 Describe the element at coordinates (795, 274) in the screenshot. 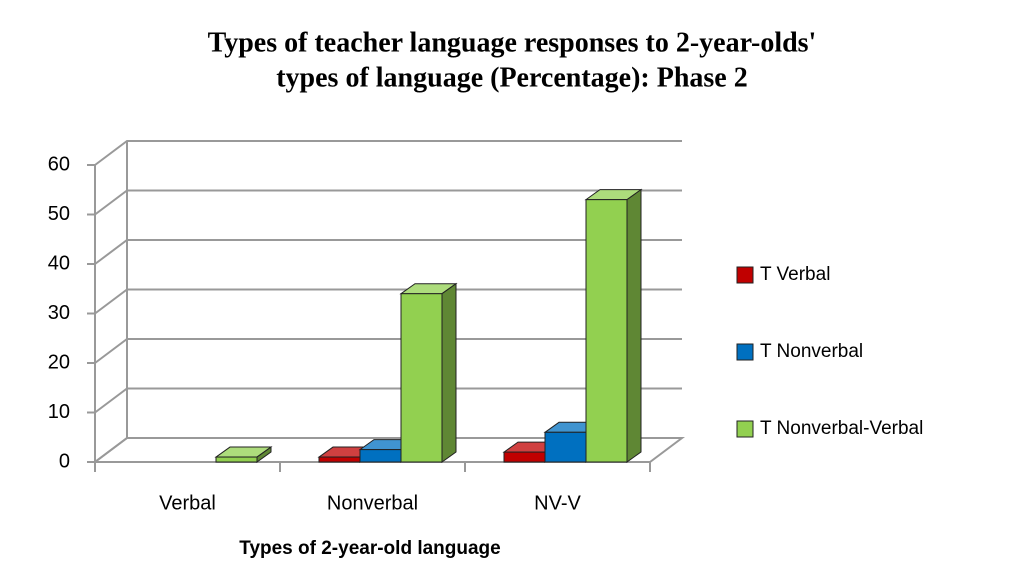

I see `legend-label: T Verbal` at that location.